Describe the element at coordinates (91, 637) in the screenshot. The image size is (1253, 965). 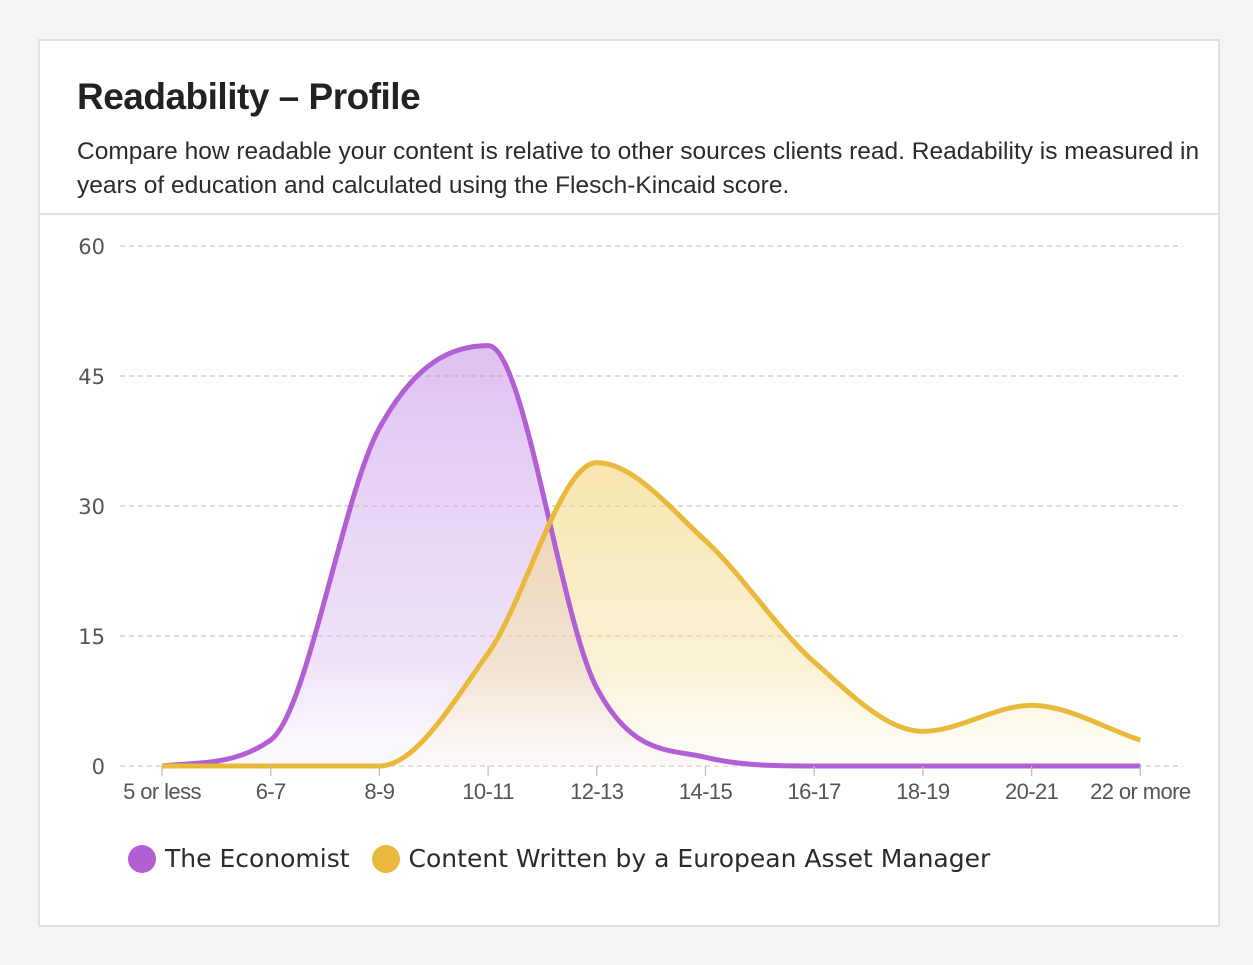
I see `y-tick-label: 15` at that location.